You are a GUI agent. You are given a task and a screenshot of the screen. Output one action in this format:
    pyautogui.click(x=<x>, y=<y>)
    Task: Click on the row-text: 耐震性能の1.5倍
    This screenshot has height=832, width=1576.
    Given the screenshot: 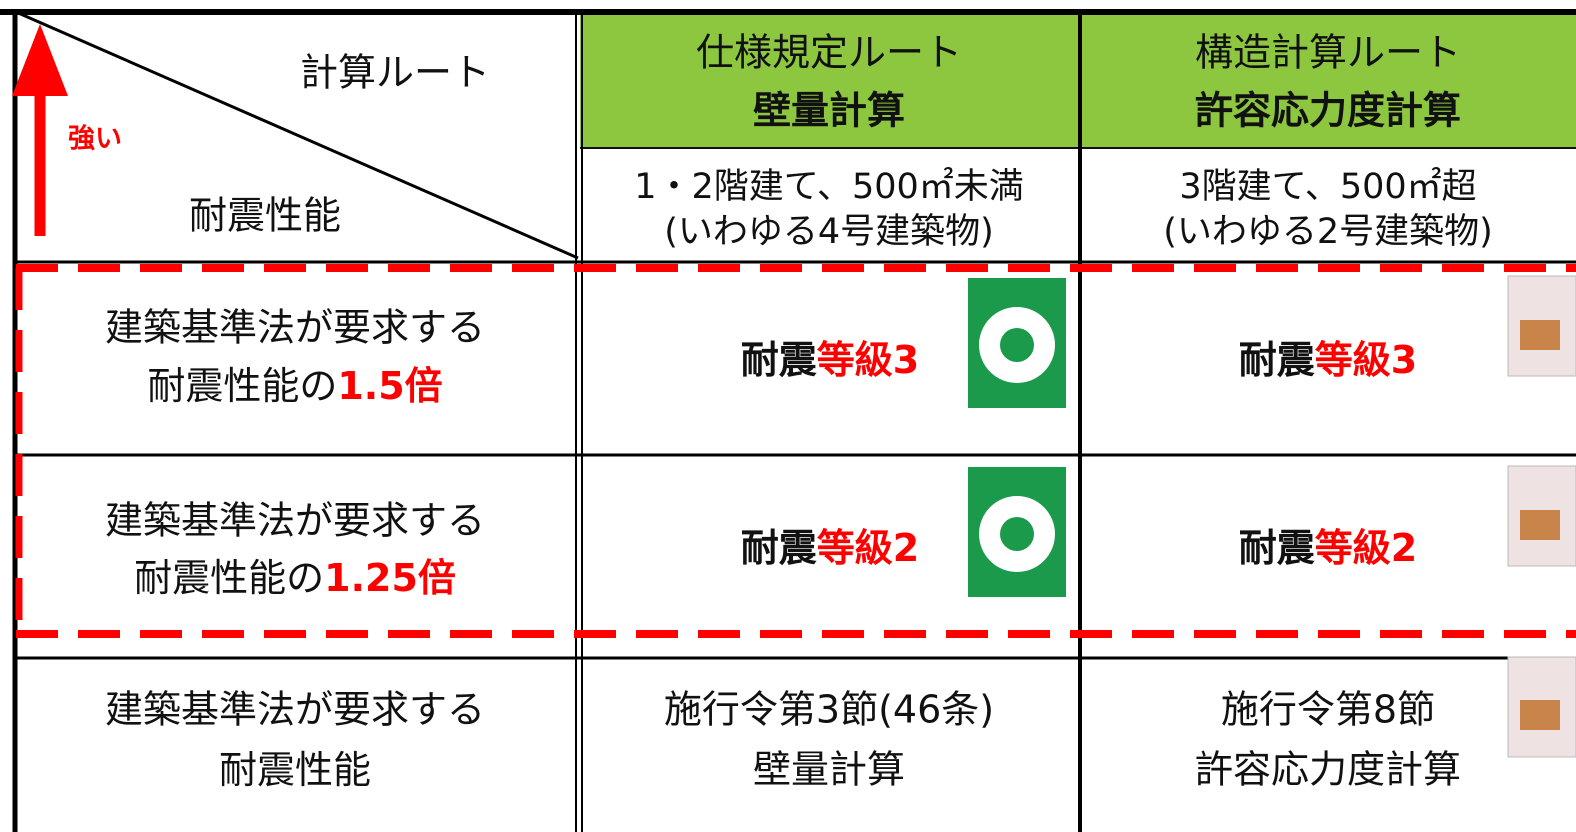 What is the action you would take?
    pyautogui.click(x=294, y=386)
    